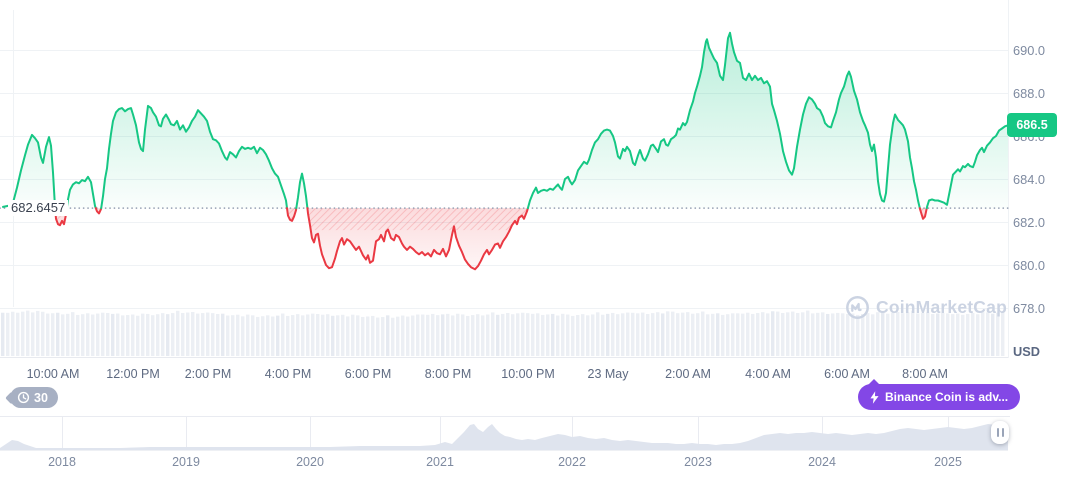  What do you see at coordinates (503, 333) in the screenshot?
I see `volume-bars` at bounding box center [503, 333].